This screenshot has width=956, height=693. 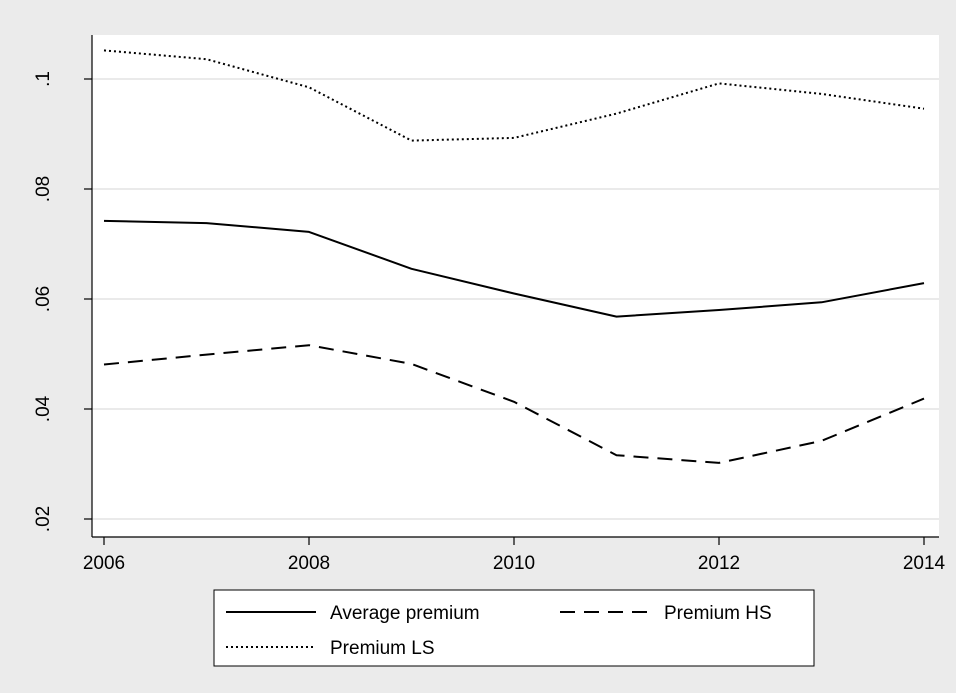 I want to click on y-tick-label: .06, so click(x=43, y=299).